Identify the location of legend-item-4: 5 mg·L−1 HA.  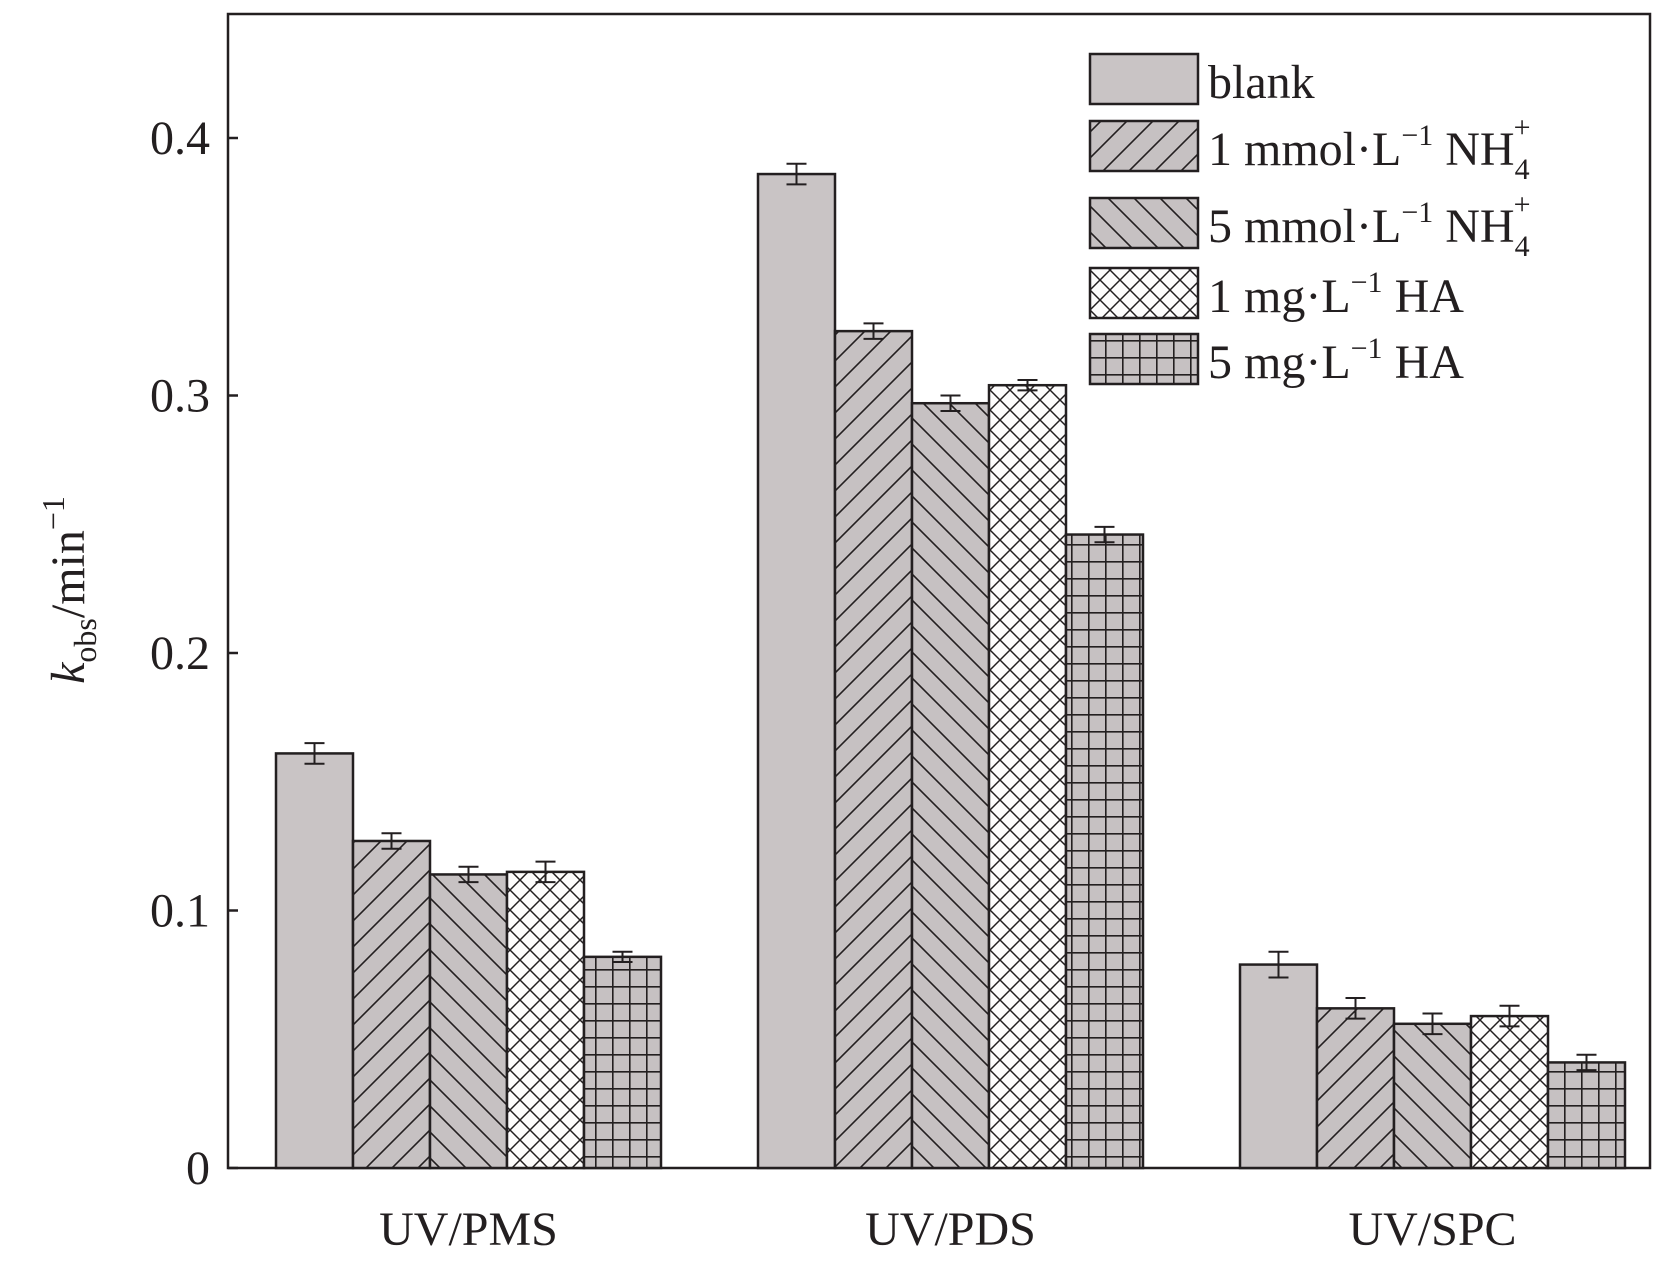
(1276, 360).